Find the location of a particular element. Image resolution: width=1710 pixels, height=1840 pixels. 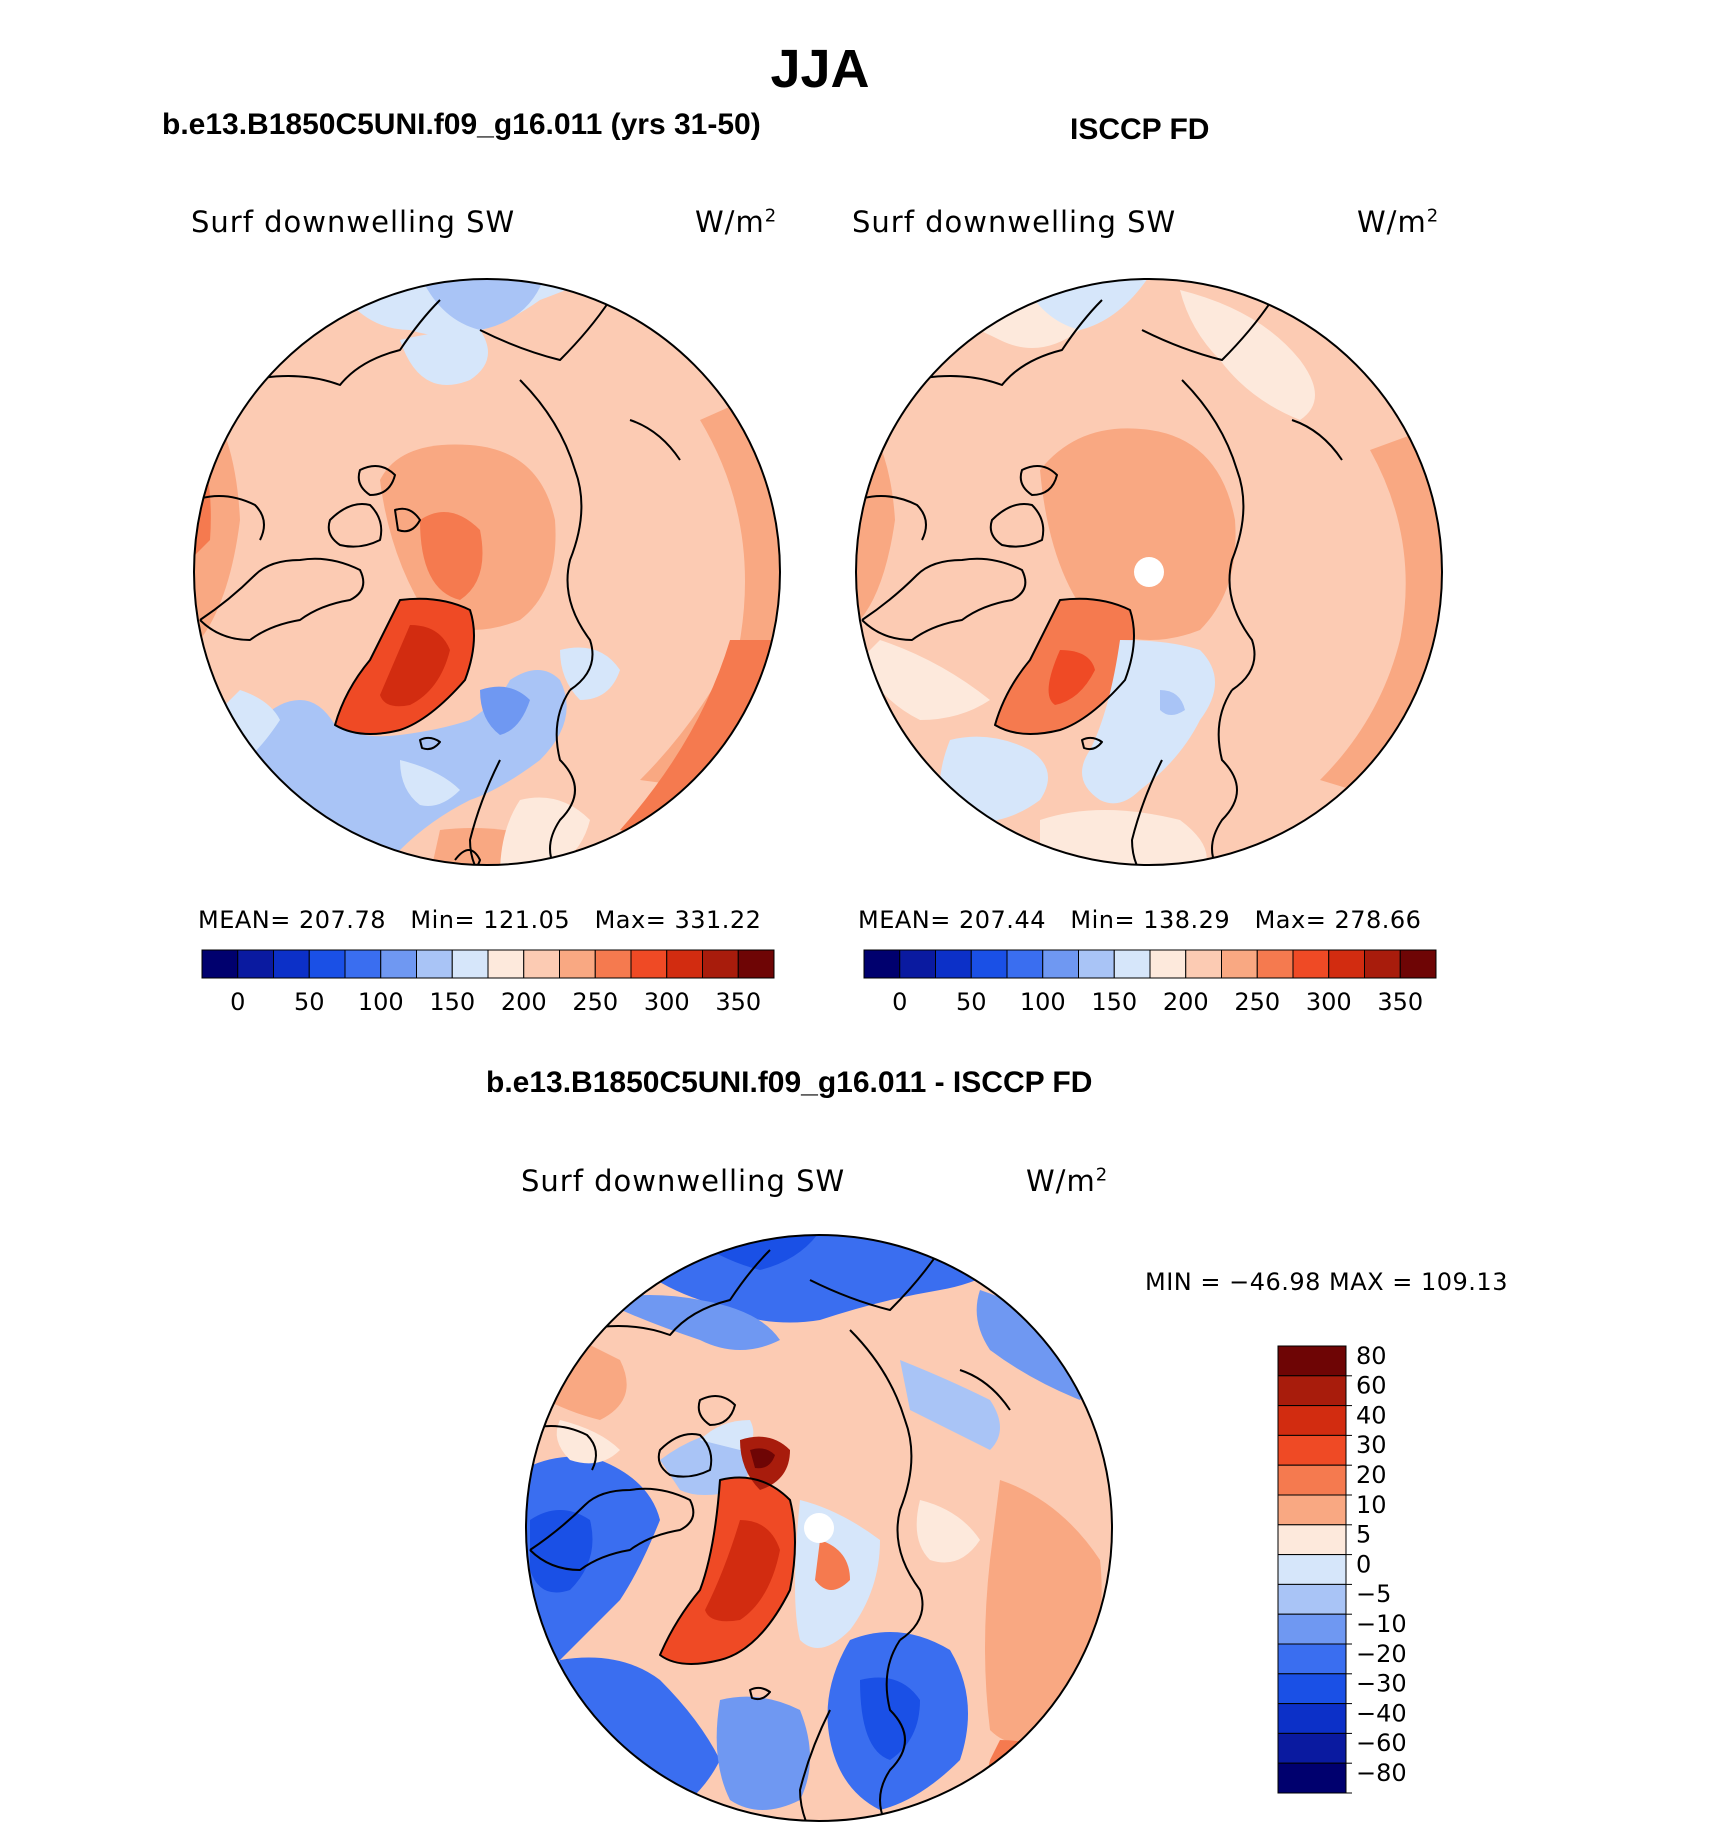

diff-colorbar-tick-label: −10 is located at coordinates (1381, 1624).